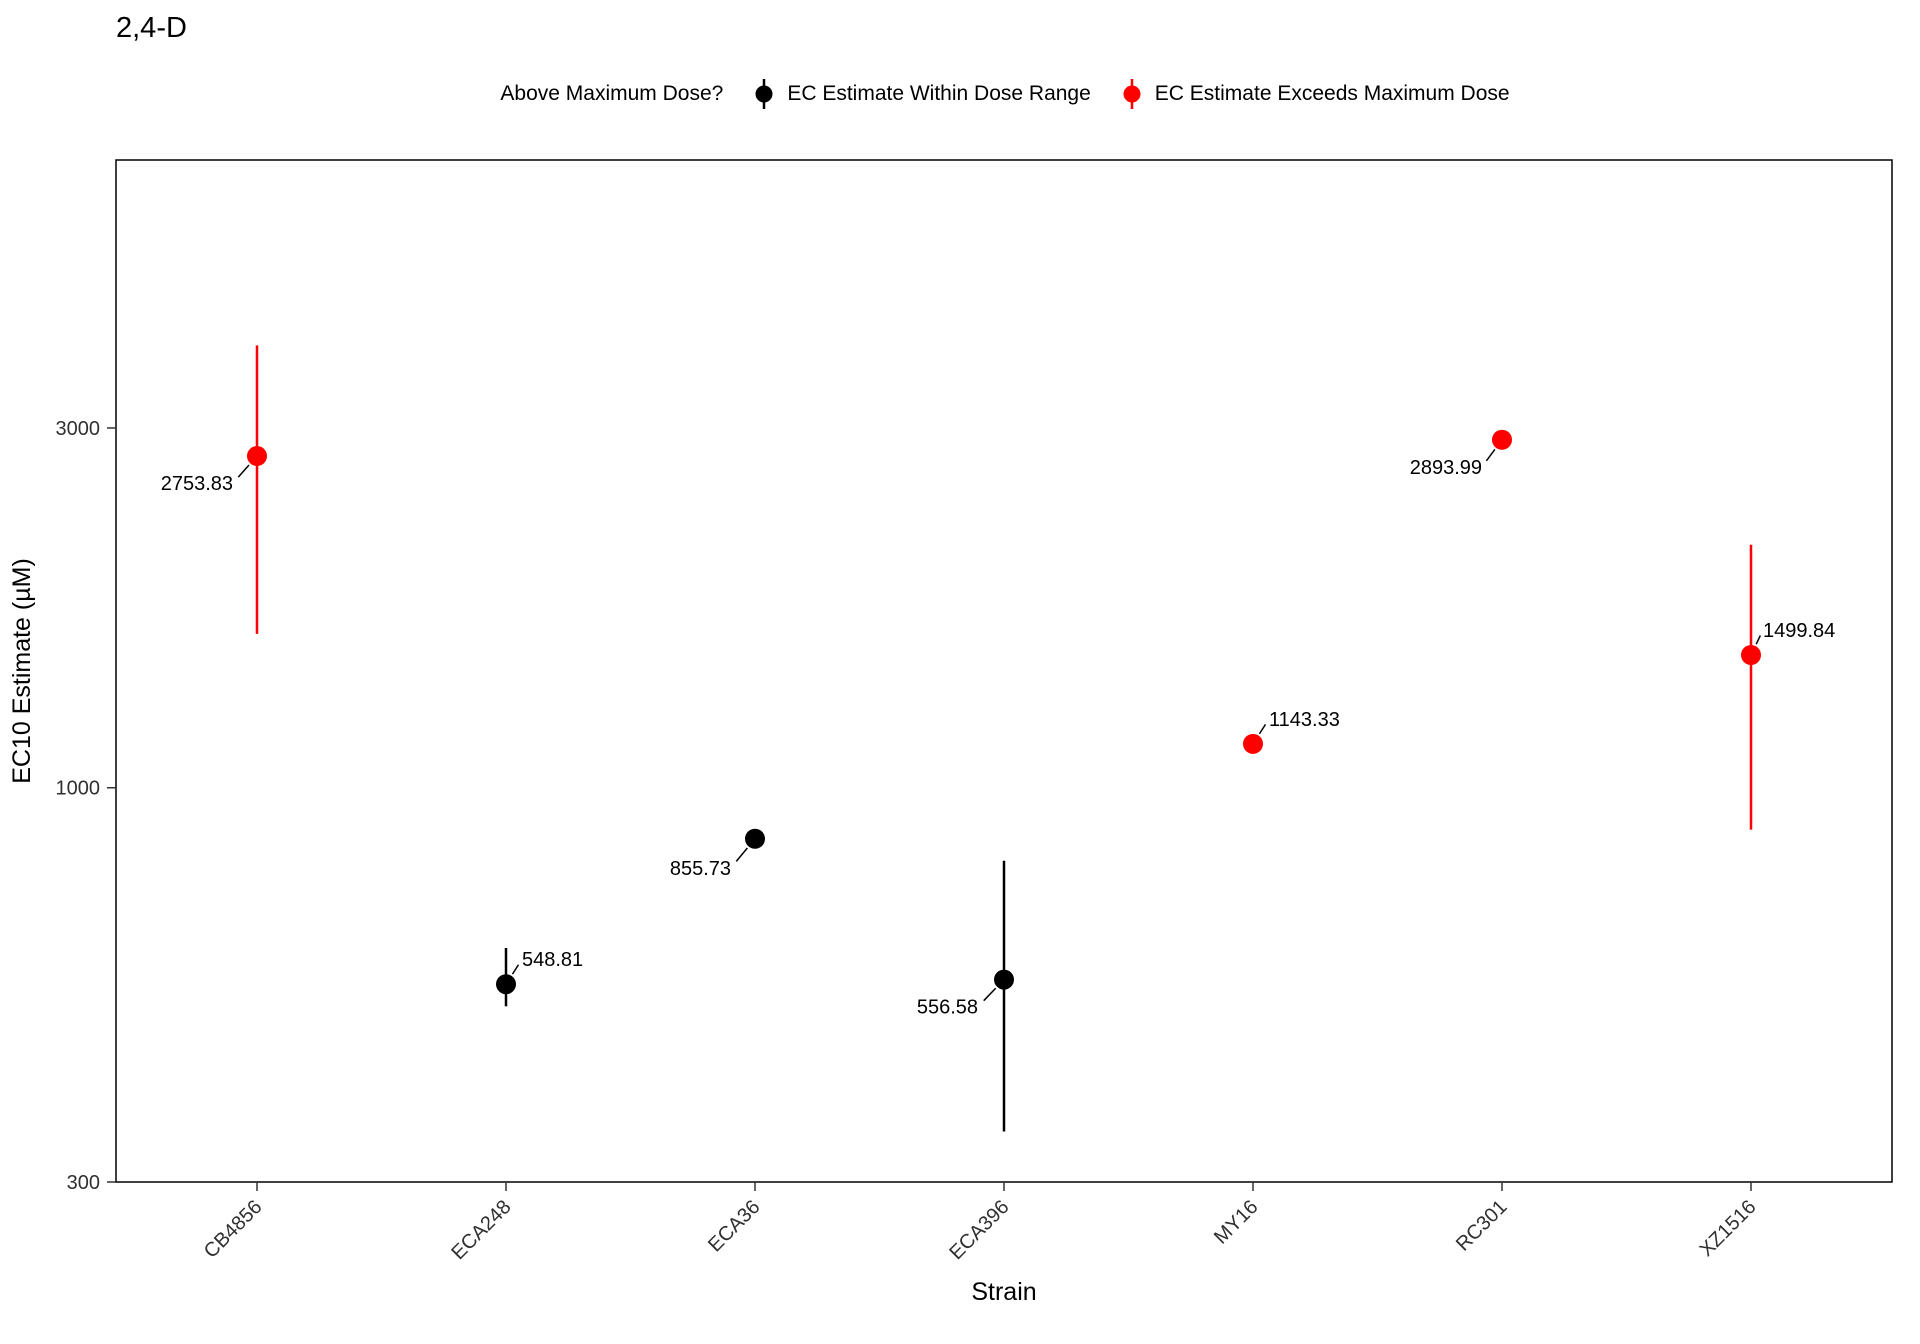 The image size is (1920, 1344). What do you see at coordinates (1490, 455) in the screenshot?
I see `point-label-leader-RC301` at bounding box center [1490, 455].